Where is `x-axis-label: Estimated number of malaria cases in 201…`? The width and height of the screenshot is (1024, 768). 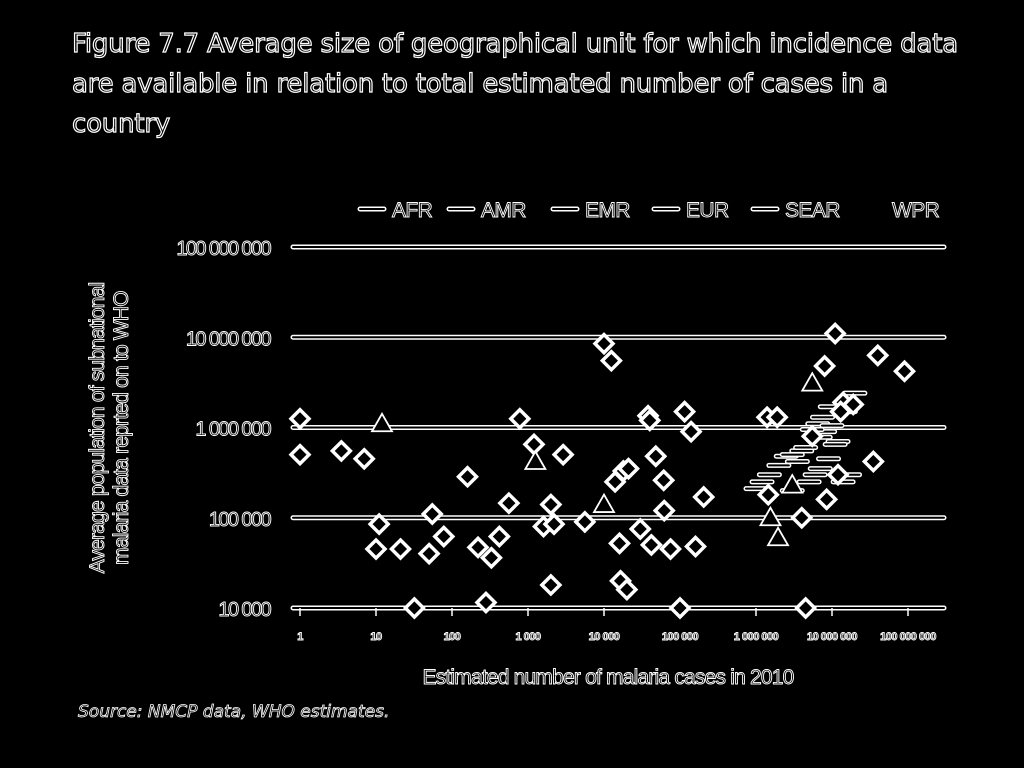
x-axis-label: Estimated number of malaria cases in 201… is located at coordinates (607, 677).